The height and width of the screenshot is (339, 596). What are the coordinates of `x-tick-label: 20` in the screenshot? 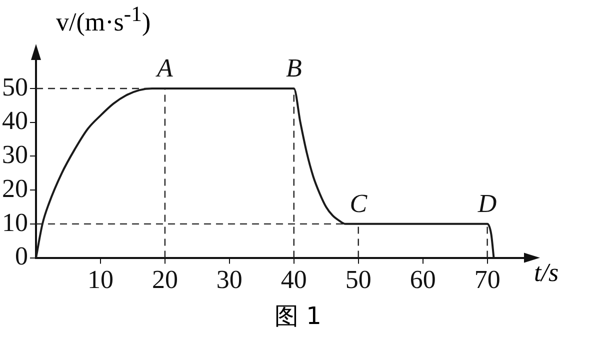 It's located at (165, 279).